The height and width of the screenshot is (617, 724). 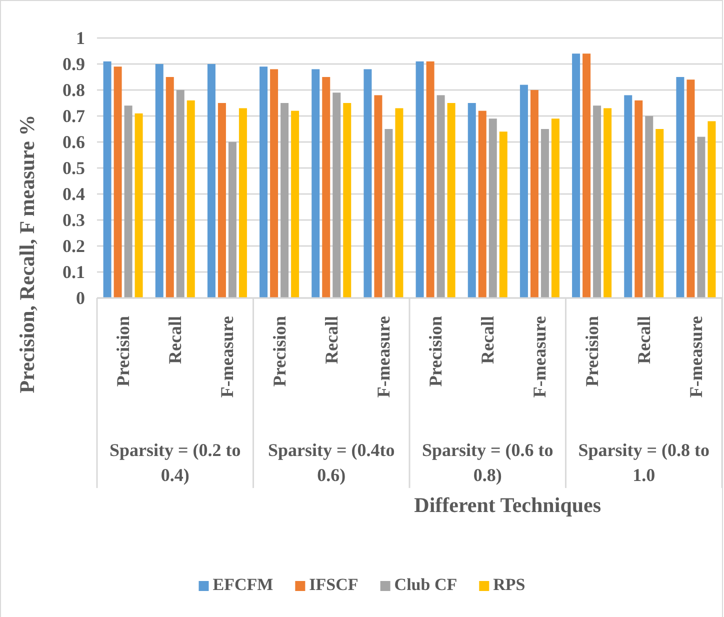 I want to click on y-tick-label: 0.1, so click(x=73, y=272).